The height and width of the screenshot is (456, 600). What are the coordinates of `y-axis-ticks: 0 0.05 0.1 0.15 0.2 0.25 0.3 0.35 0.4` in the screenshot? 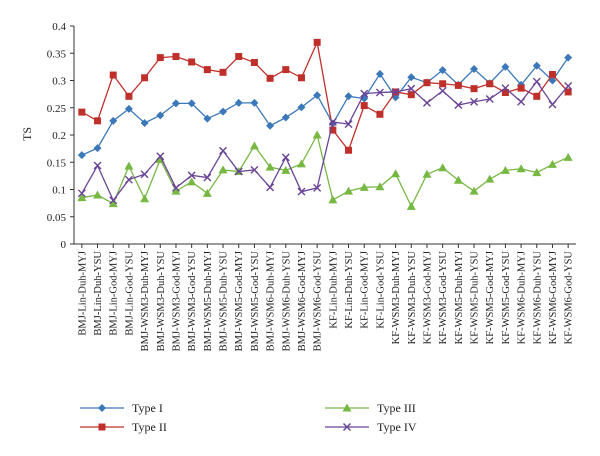 It's located at (60, 136).